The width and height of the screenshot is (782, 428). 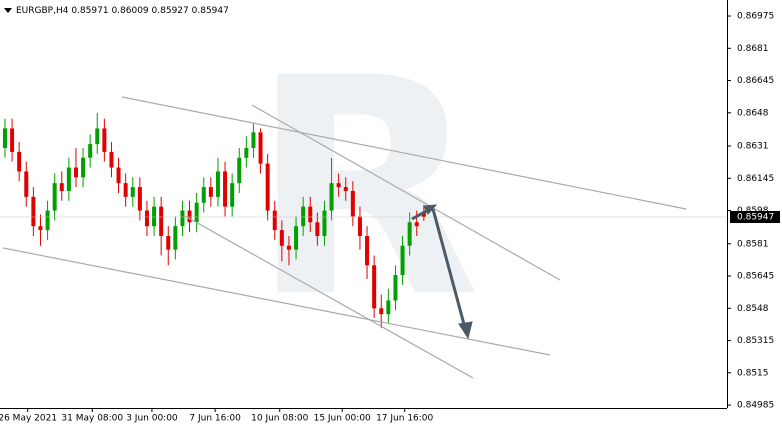 What do you see at coordinates (215, 419) in the screenshot?
I see `x-tick-label: 7 Jun 16:00` at bounding box center [215, 419].